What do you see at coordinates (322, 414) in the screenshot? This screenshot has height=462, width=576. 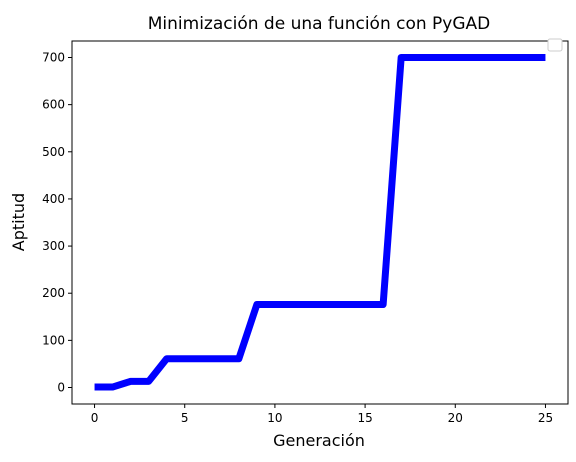 I see `x-axis: 0 5 10 15 20 25` at bounding box center [322, 414].